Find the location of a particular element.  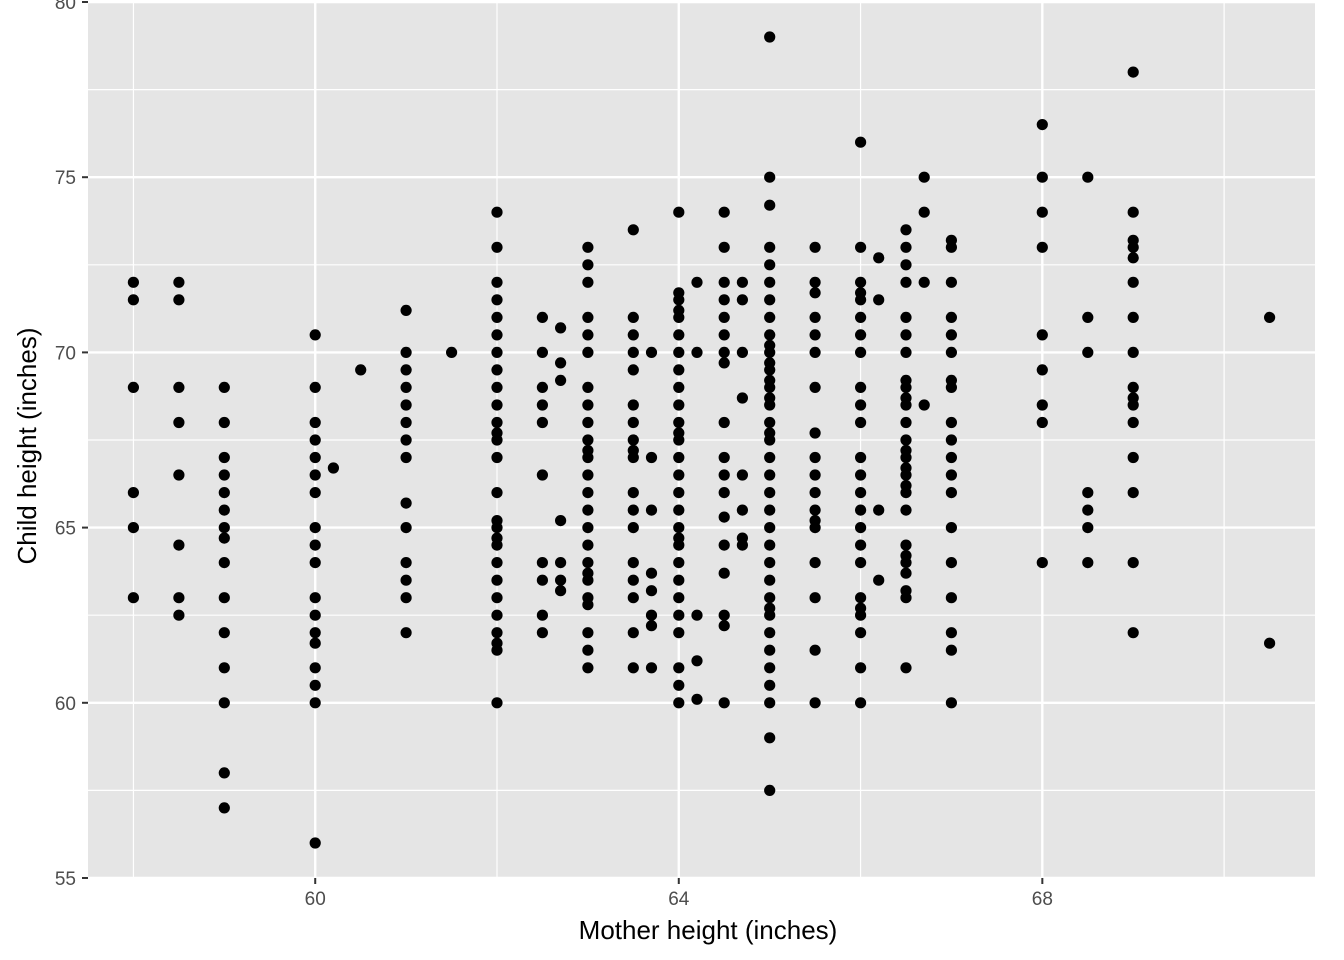

x-tick-label: 60 is located at coordinates (315, 899).